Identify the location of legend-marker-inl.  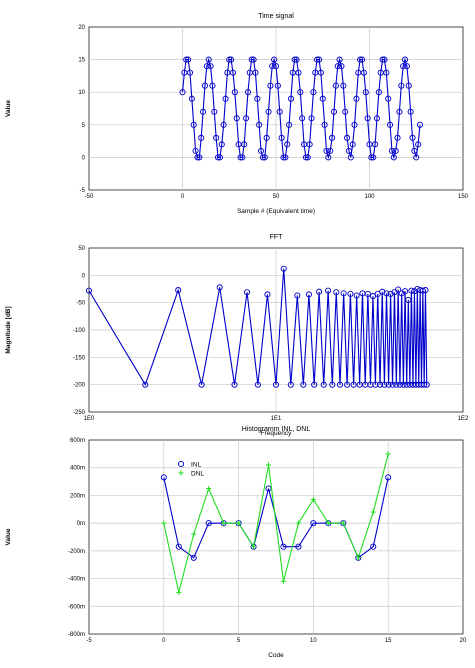
(181, 464).